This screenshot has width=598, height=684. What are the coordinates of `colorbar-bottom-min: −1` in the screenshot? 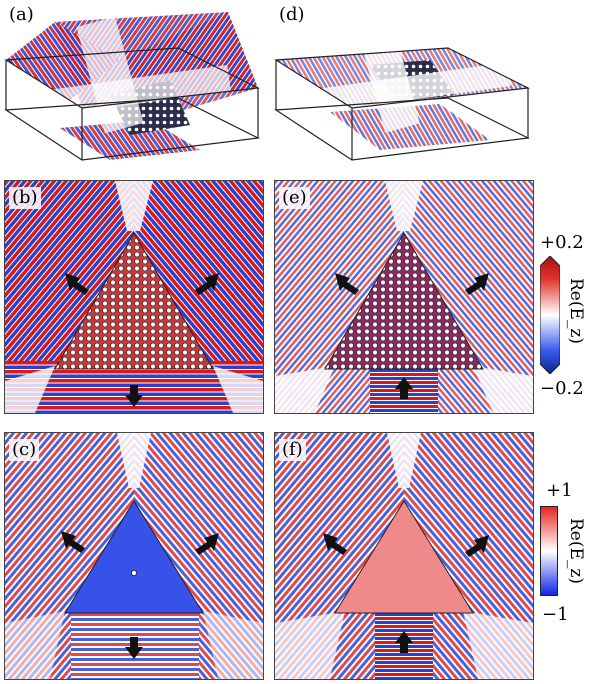 It's located at (555, 614).